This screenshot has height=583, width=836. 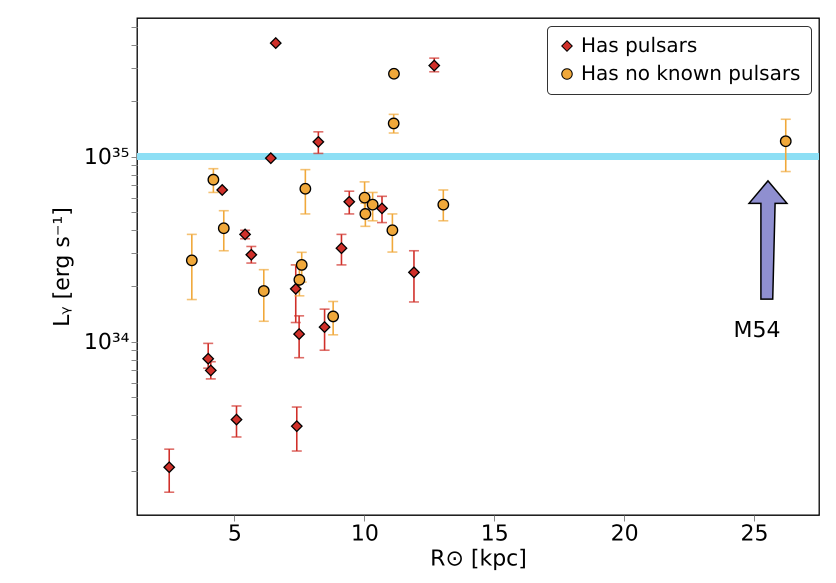 What do you see at coordinates (690, 73) in the screenshot?
I see `legend-label: Has no known pulsars` at bounding box center [690, 73].